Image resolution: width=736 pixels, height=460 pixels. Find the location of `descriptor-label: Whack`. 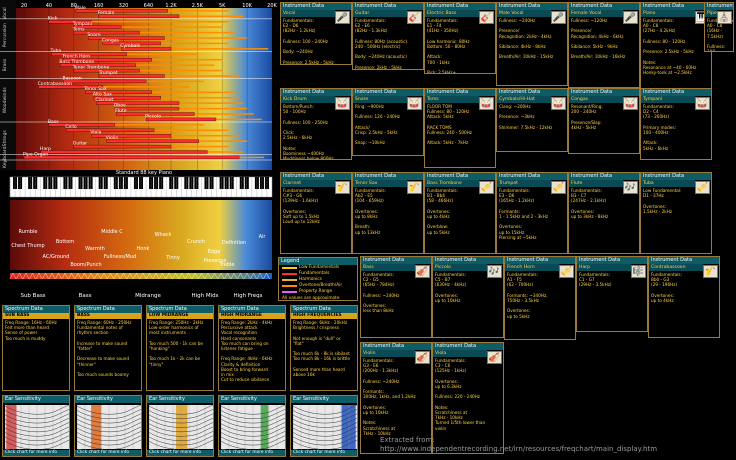

descriptor-label: Whack is located at coordinates (163, 235).